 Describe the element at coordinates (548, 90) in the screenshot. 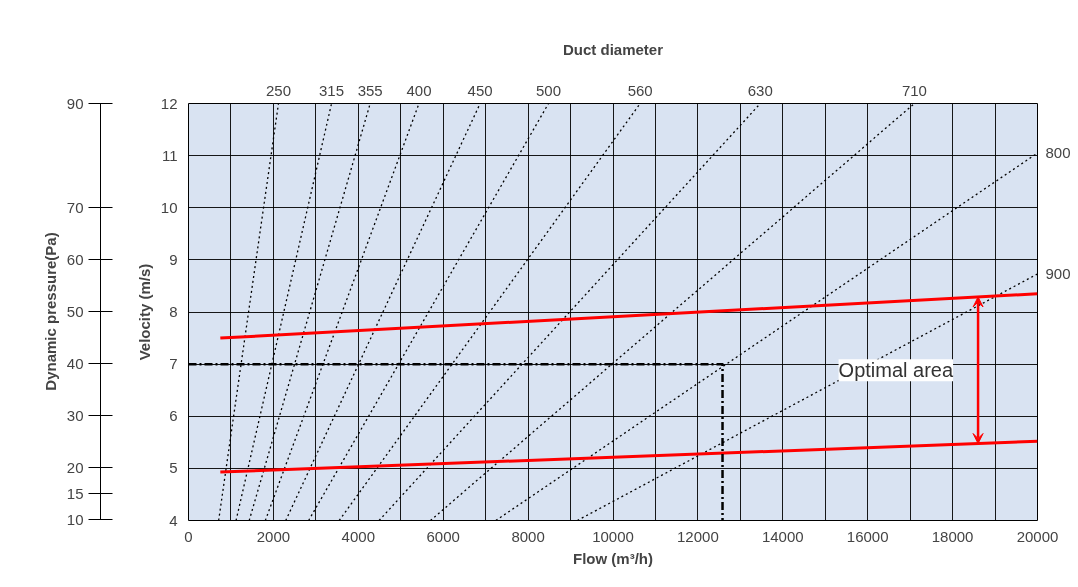

I see `series-label: 500` at that location.